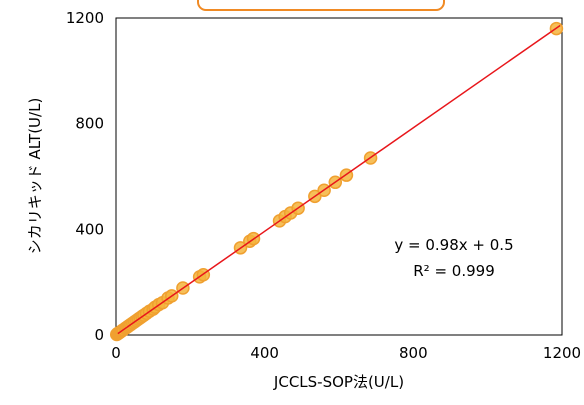 The width and height of the screenshot is (584, 405). What do you see at coordinates (453, 245) in the screenshot?
I see `regression-equation: y = 0.98x + 0.5` at bounding box center [453, 245].